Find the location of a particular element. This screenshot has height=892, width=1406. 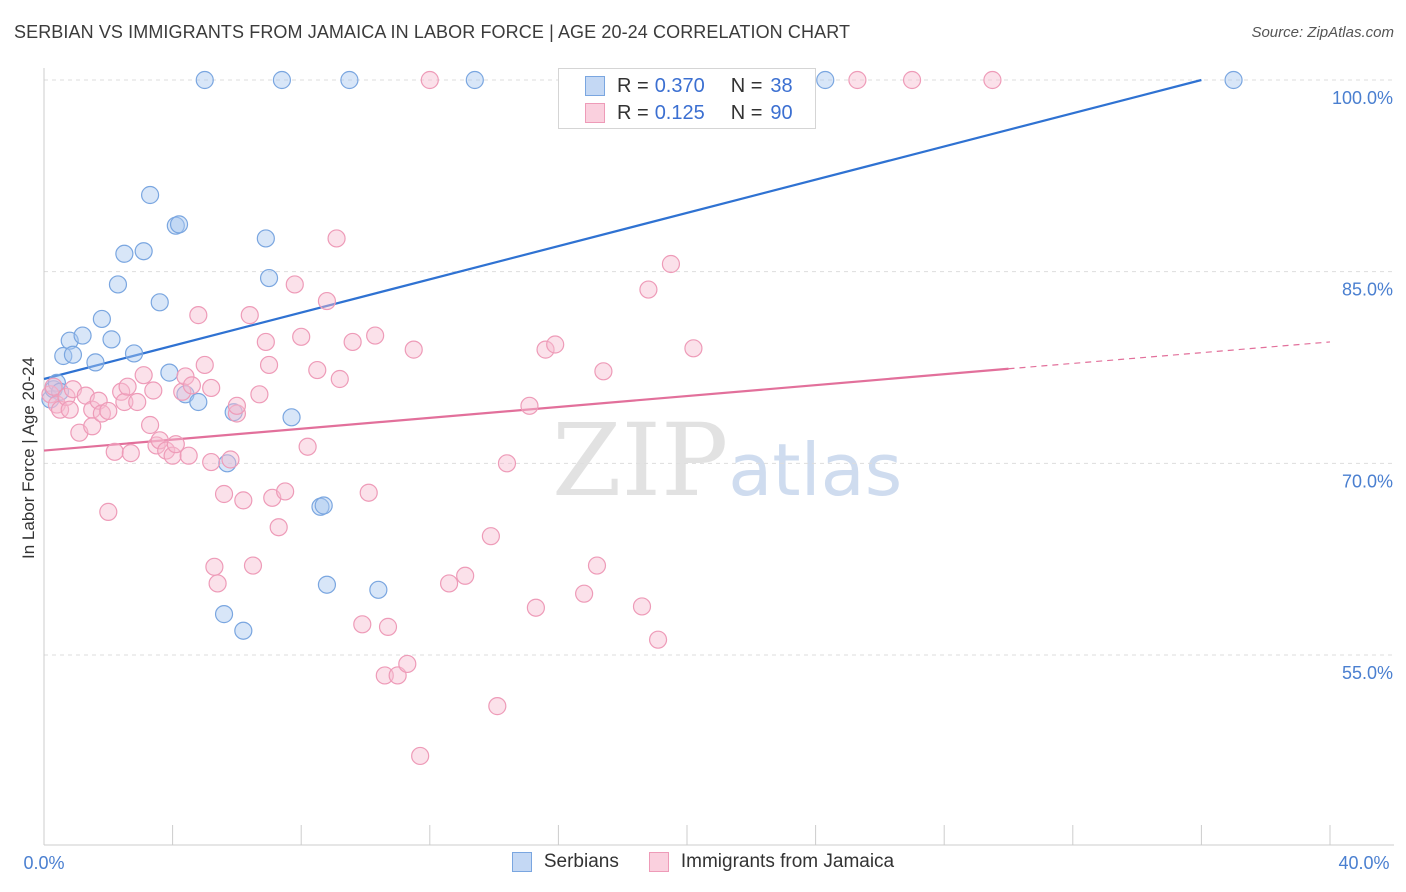

x-tick-label: 0.0% is located at coordinates (43, 863).